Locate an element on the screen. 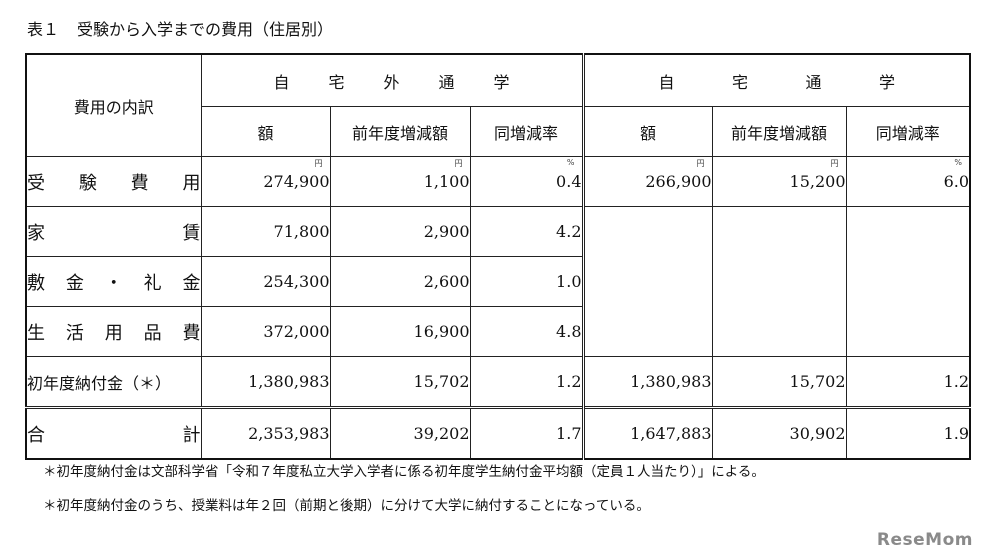  label-char: ・ is located at coordinates (113, 283).